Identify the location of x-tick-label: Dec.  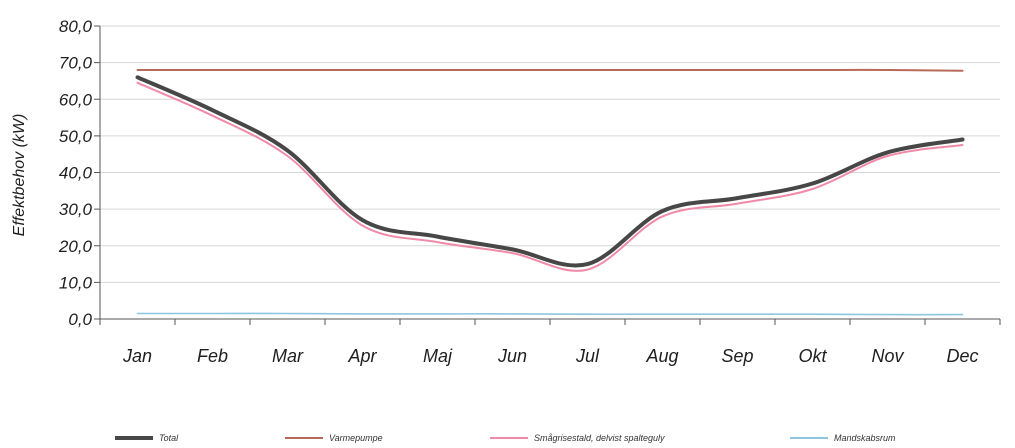
(962, 356).